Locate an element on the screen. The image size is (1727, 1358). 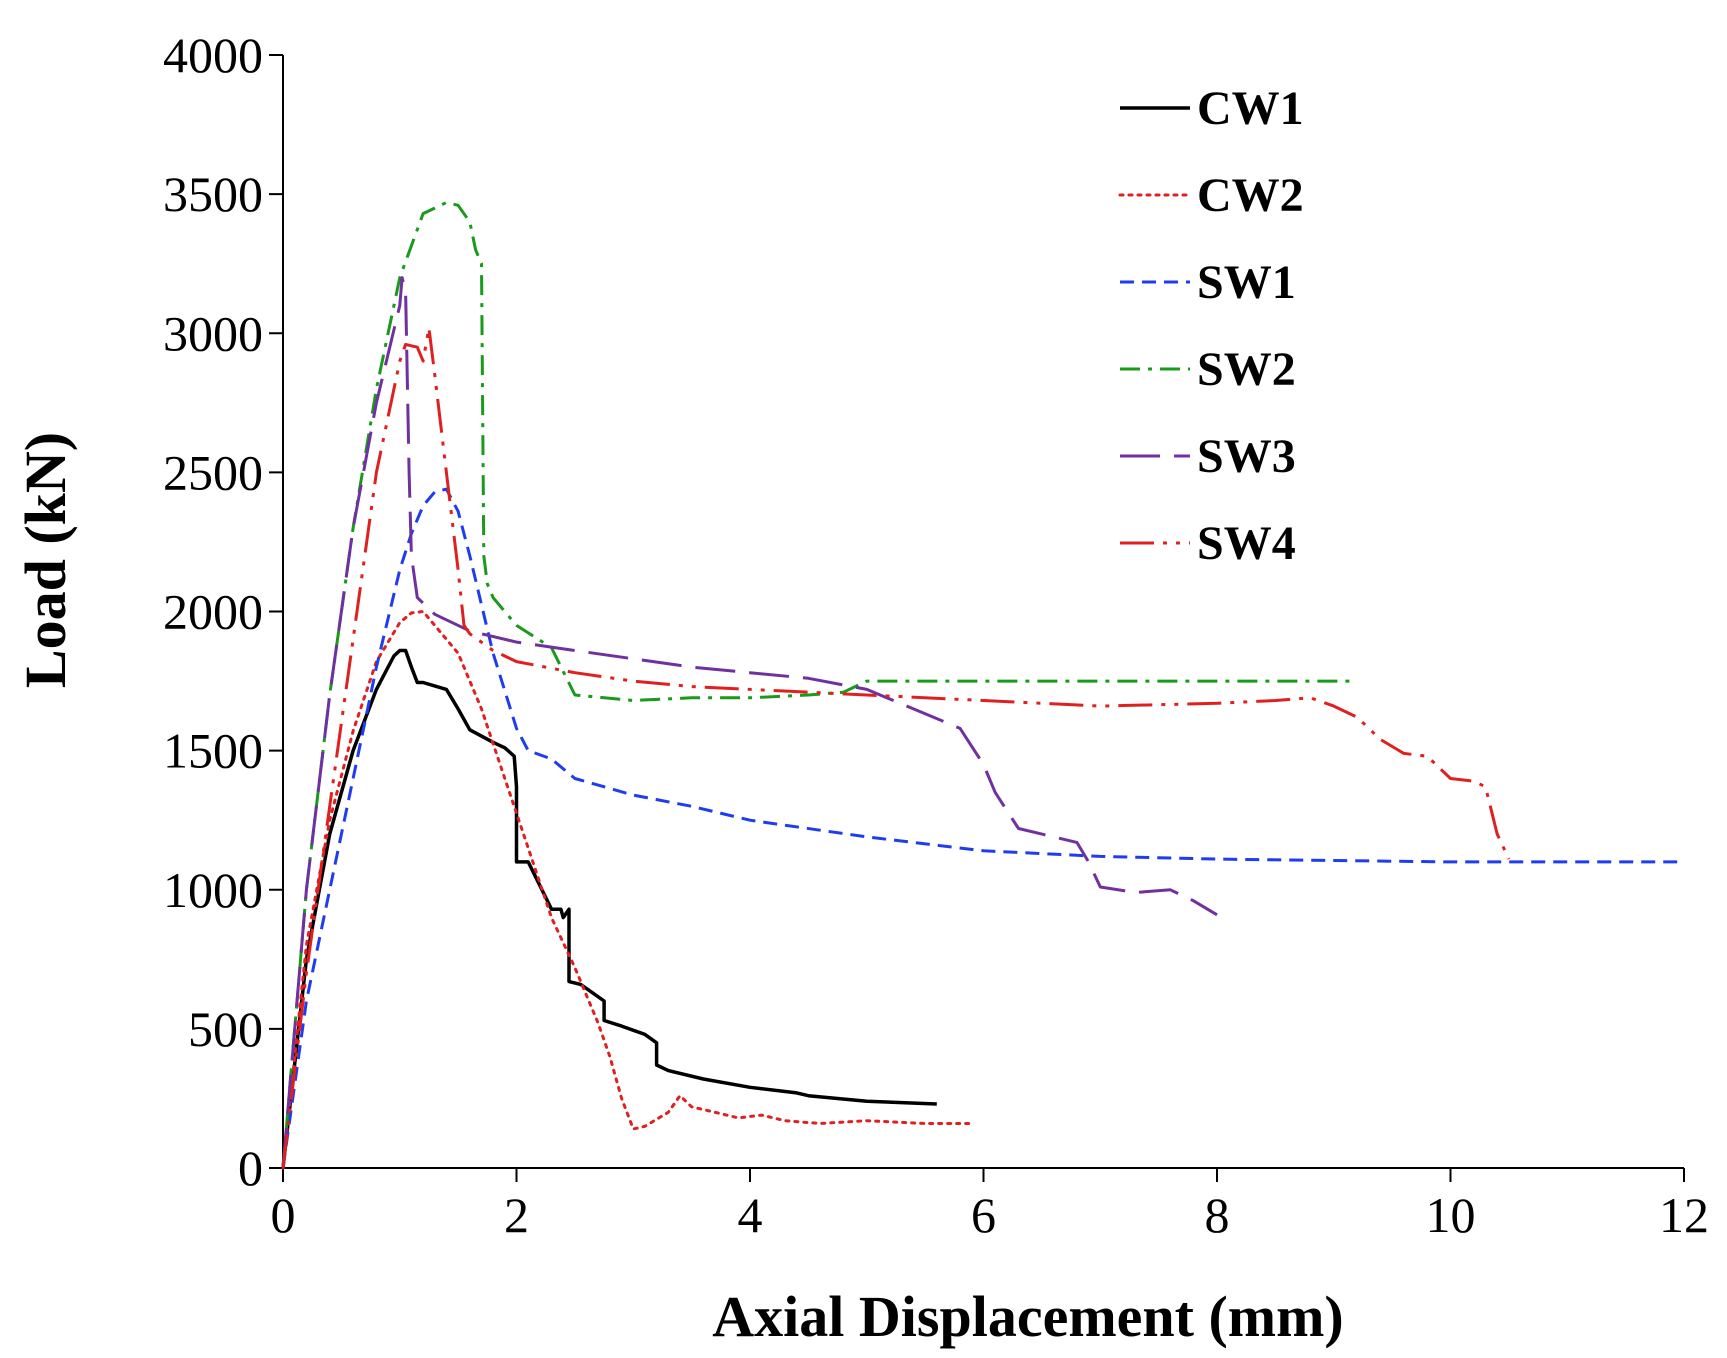
y-axis-title: Load (kN) is located at coordinates (45, 560).